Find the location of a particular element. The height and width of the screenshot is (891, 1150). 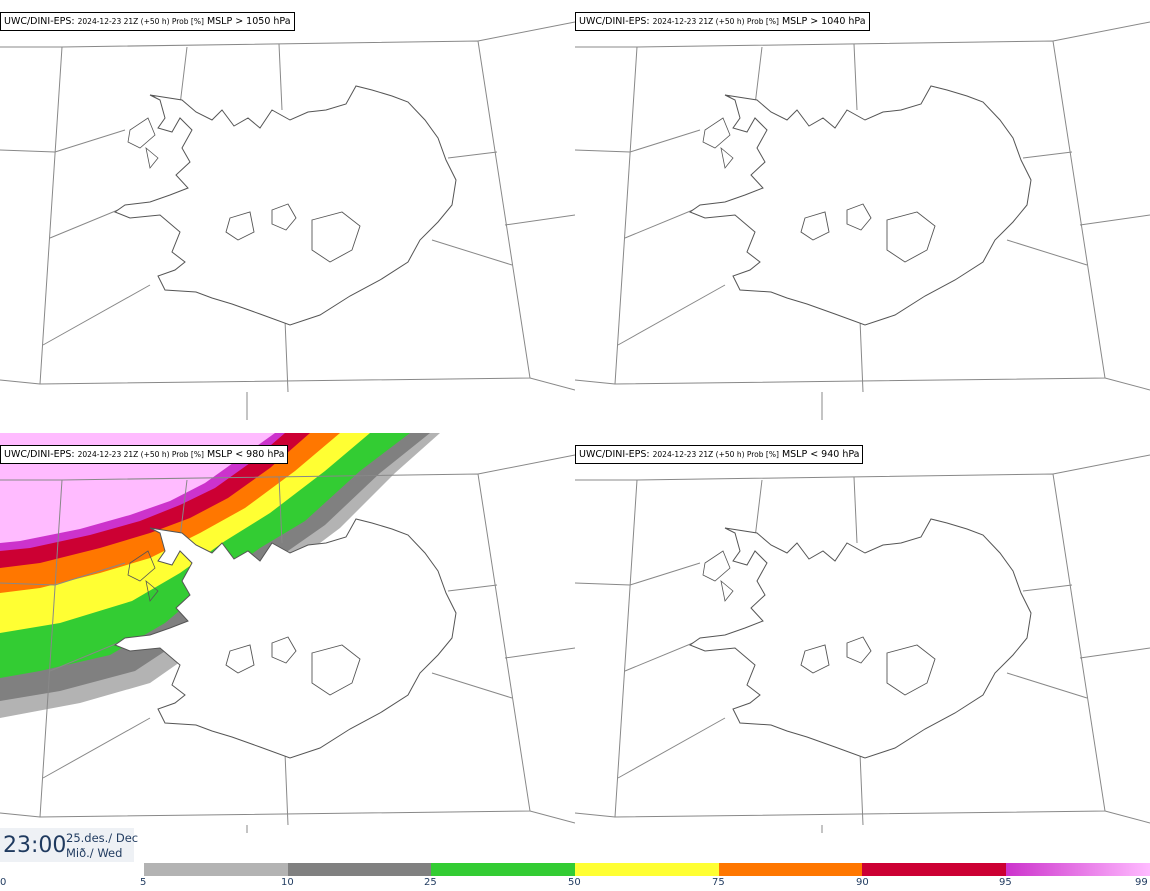

valid-time-box is located at coordinates (67, 845).